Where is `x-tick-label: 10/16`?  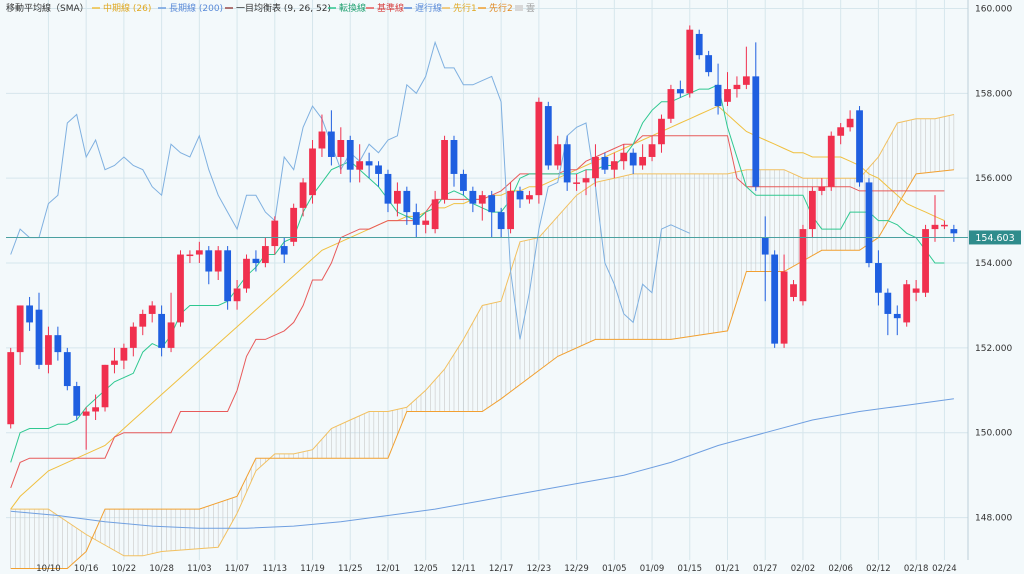 x-tick-label: 10/16 is located at coordinates (86, 569).